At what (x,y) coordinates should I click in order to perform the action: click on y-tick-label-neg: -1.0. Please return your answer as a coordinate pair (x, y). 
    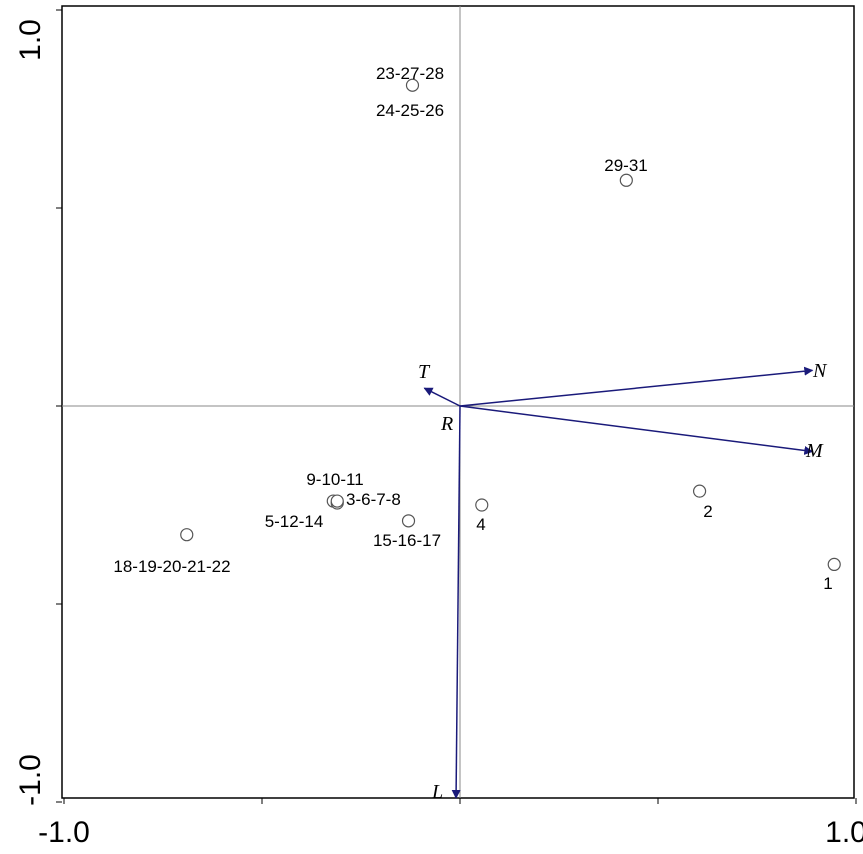
    Looking at the image, I should click on (30, 780).